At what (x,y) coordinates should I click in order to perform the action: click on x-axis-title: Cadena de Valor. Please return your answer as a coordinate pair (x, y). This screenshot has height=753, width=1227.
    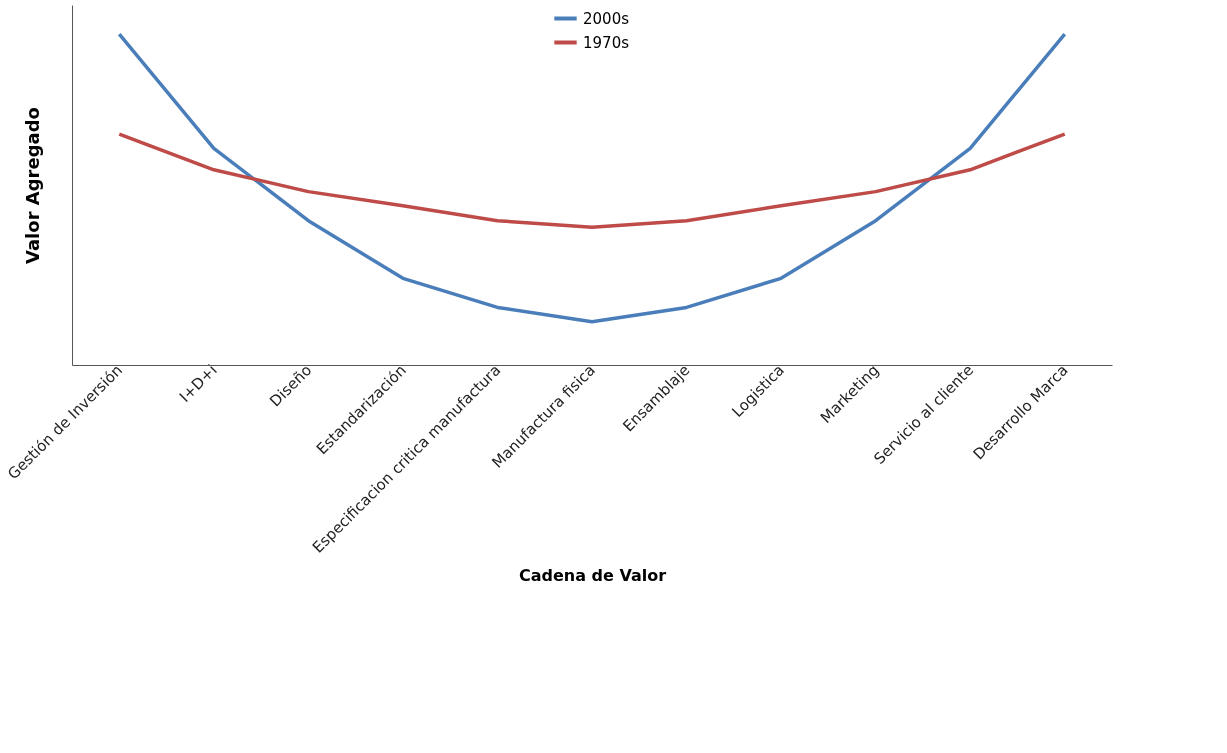
    Looking at the image, I should click on (592, 575).